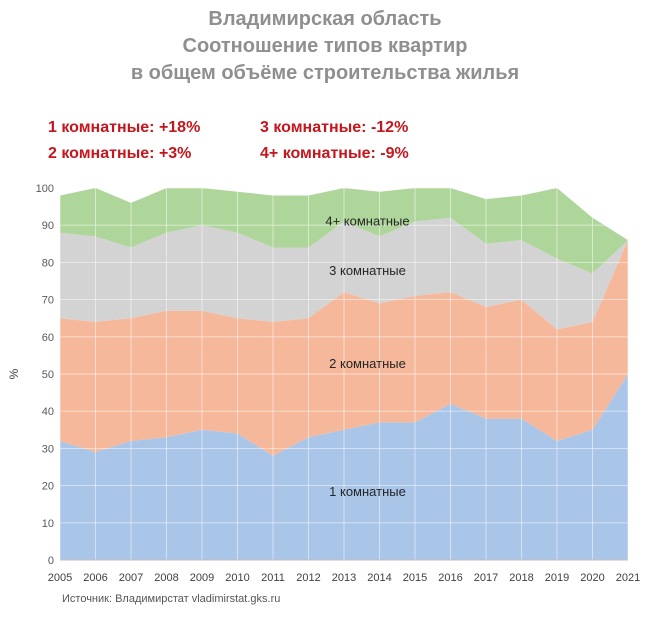  I want to click on x-tick-label: 2008, so click(166, 578).